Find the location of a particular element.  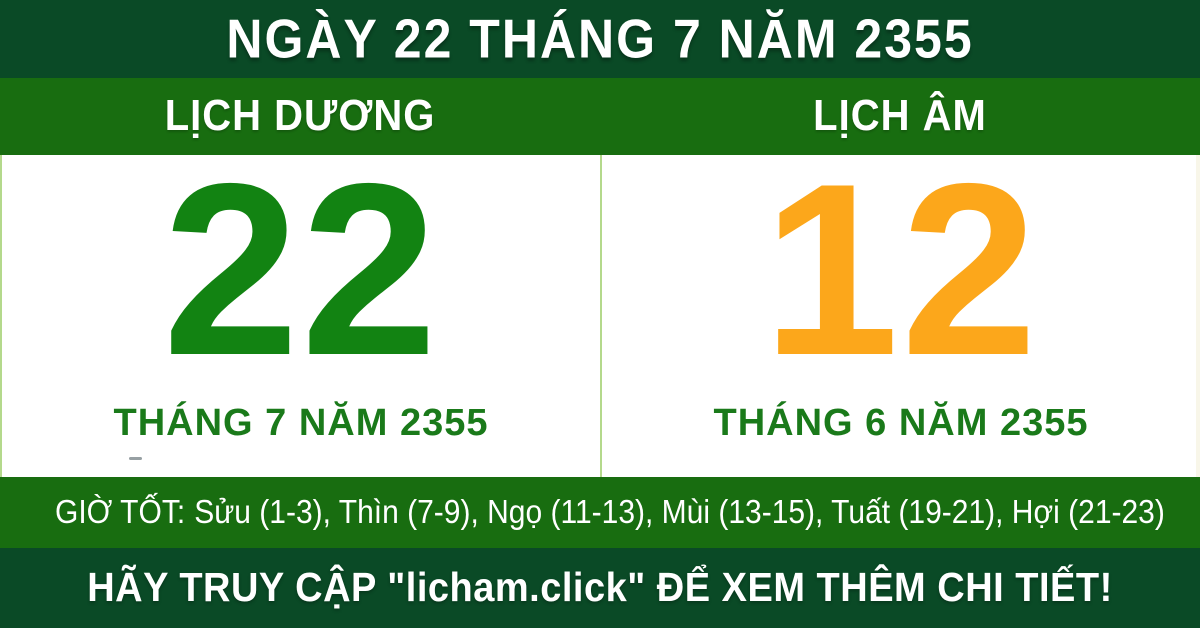

date-title: NGÀY 22 THÁNG 7 NĂM 2355 is located at coordinates (600, 39).